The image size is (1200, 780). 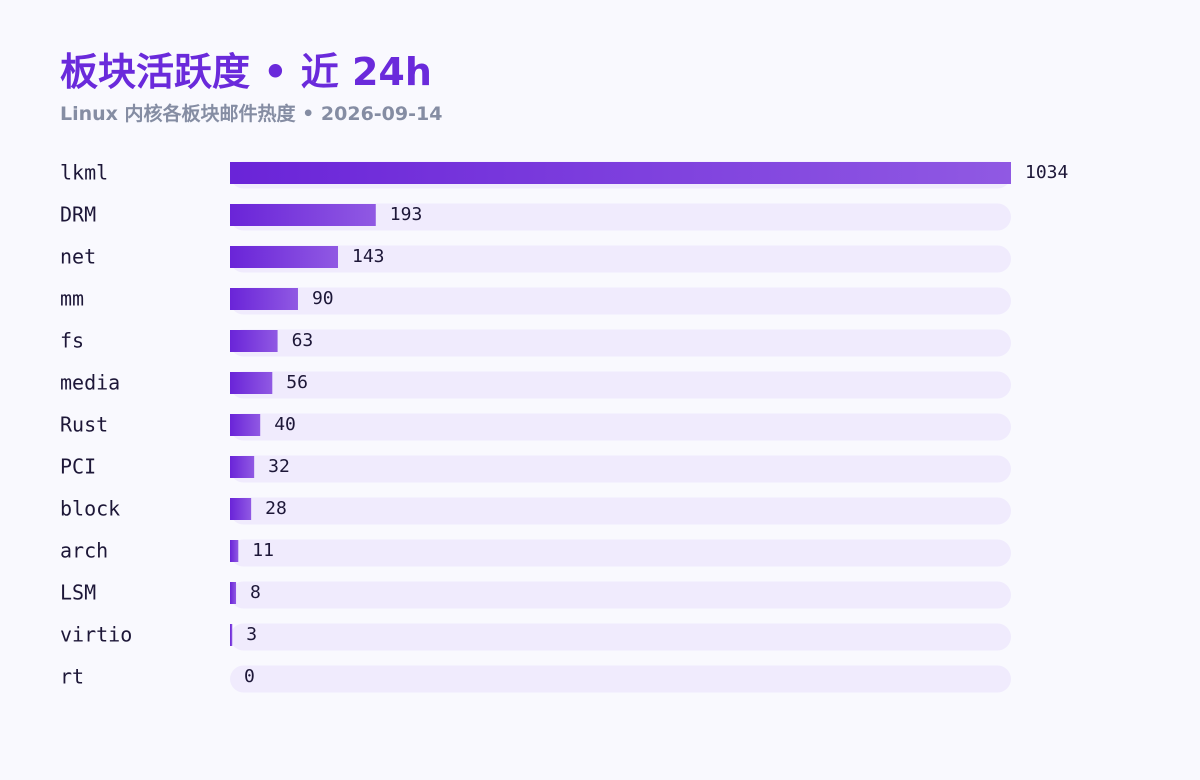 I want to click on category-label: mm, so click(x=72, y=299).